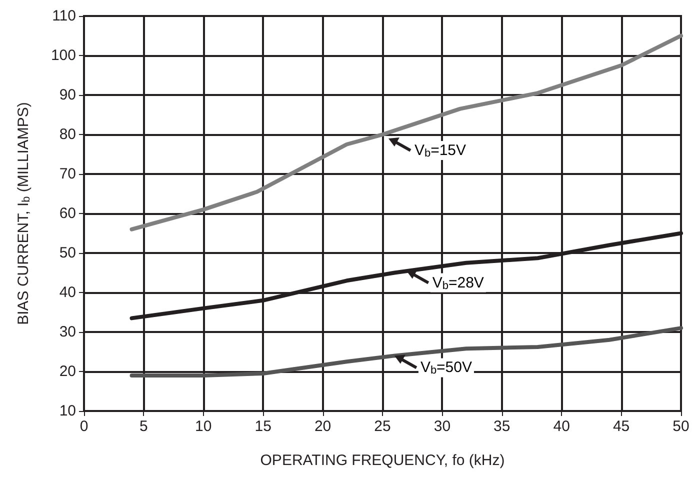  Describe the element at coordinates (203, 426) in the screenshot. I see `x-tick-label: 10` at that location.